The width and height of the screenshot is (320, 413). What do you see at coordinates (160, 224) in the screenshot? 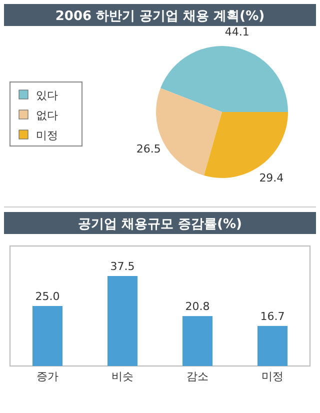
I see `chart-title: 공기업 채용규모 증감률(%)` at bounding box center [160, 224].